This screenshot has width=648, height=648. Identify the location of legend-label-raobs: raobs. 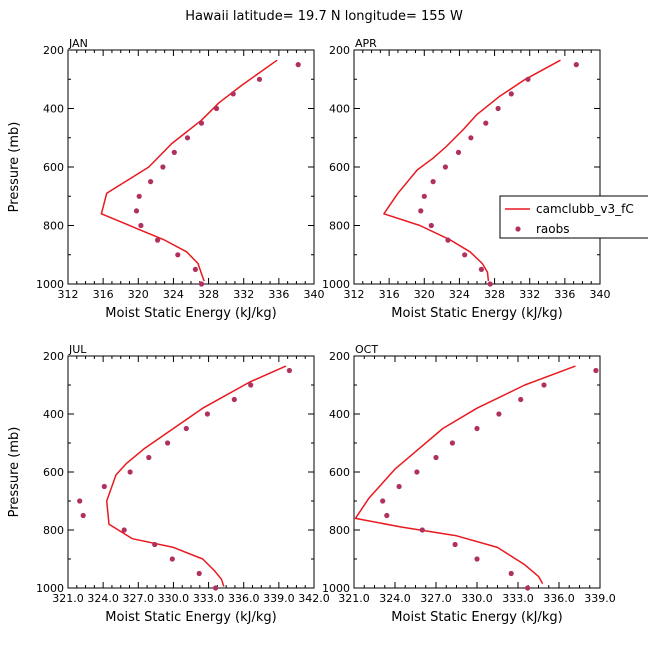
(553, 229).